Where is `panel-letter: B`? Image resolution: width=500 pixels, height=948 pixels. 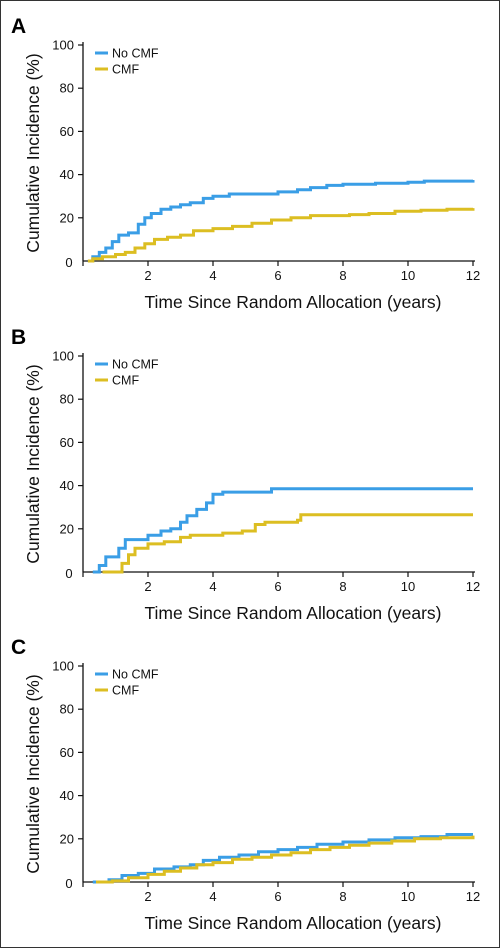
panel-letter: B is located at coordinates (18, 337).